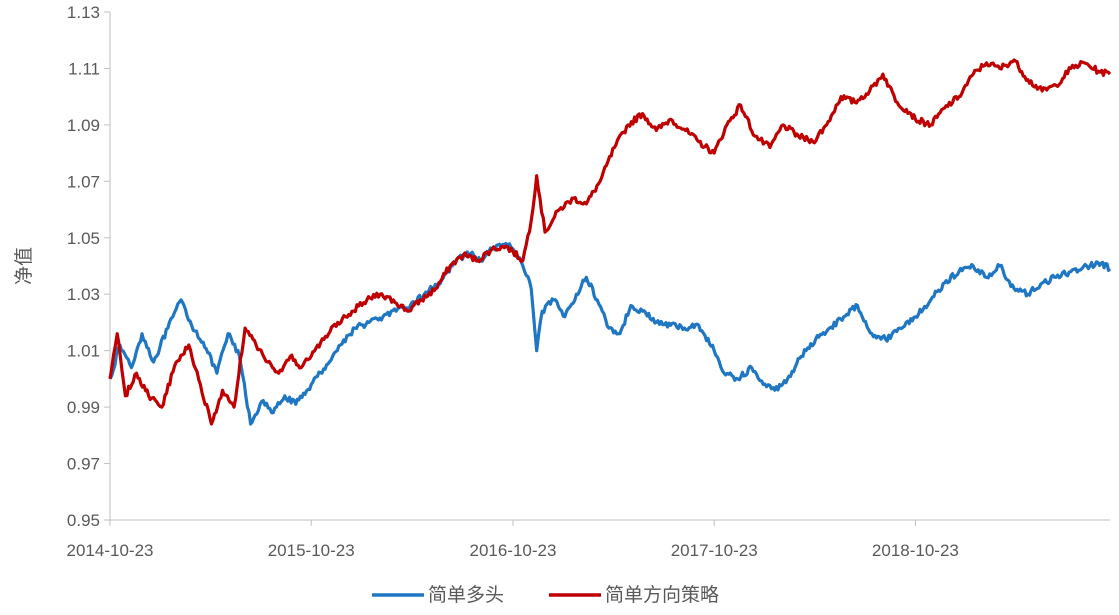 The width and height of the screenshot is (1119, 615). Describe the element at coordinates (83, 464) in the screenshot. I see `y-tick-label: 0.97` at that location.